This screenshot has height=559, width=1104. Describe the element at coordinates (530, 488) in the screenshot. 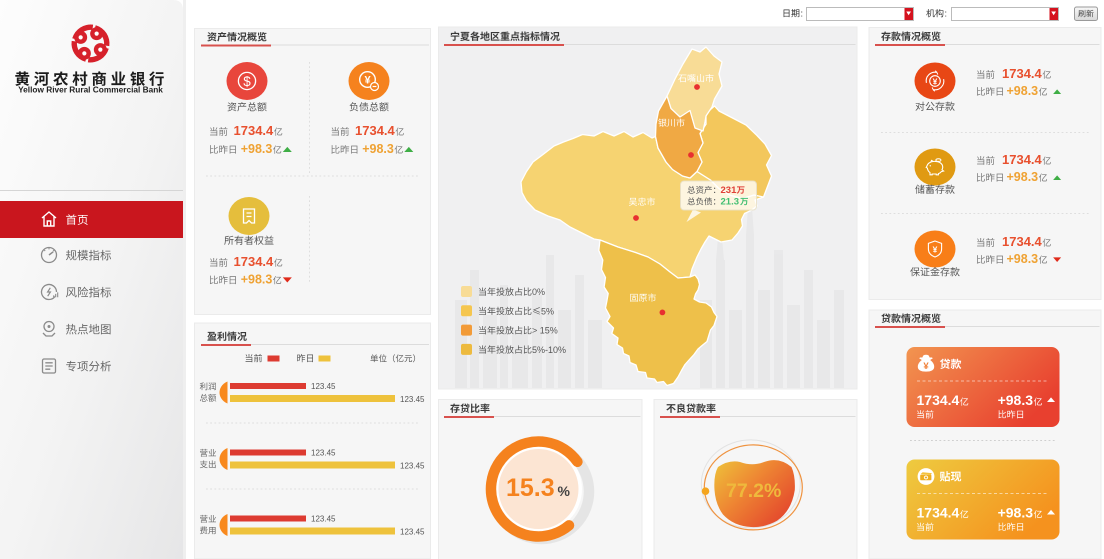

I see `svg-text: 15.3` at that location.